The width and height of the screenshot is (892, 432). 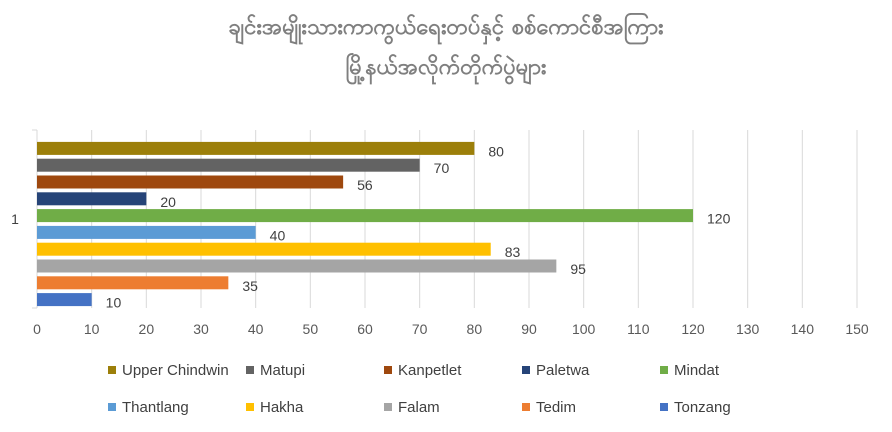 I want to click on x-tick-label: 40, so click(x=256, y=329).